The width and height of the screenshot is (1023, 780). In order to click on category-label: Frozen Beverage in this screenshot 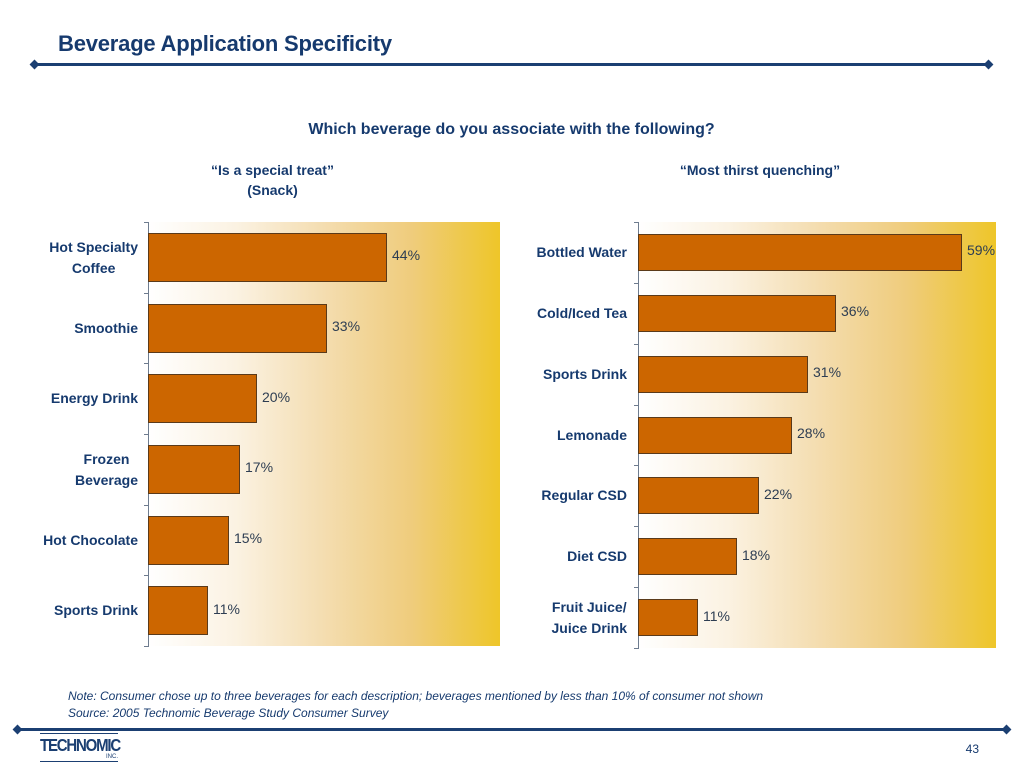, I will do `click(74, 469)`.